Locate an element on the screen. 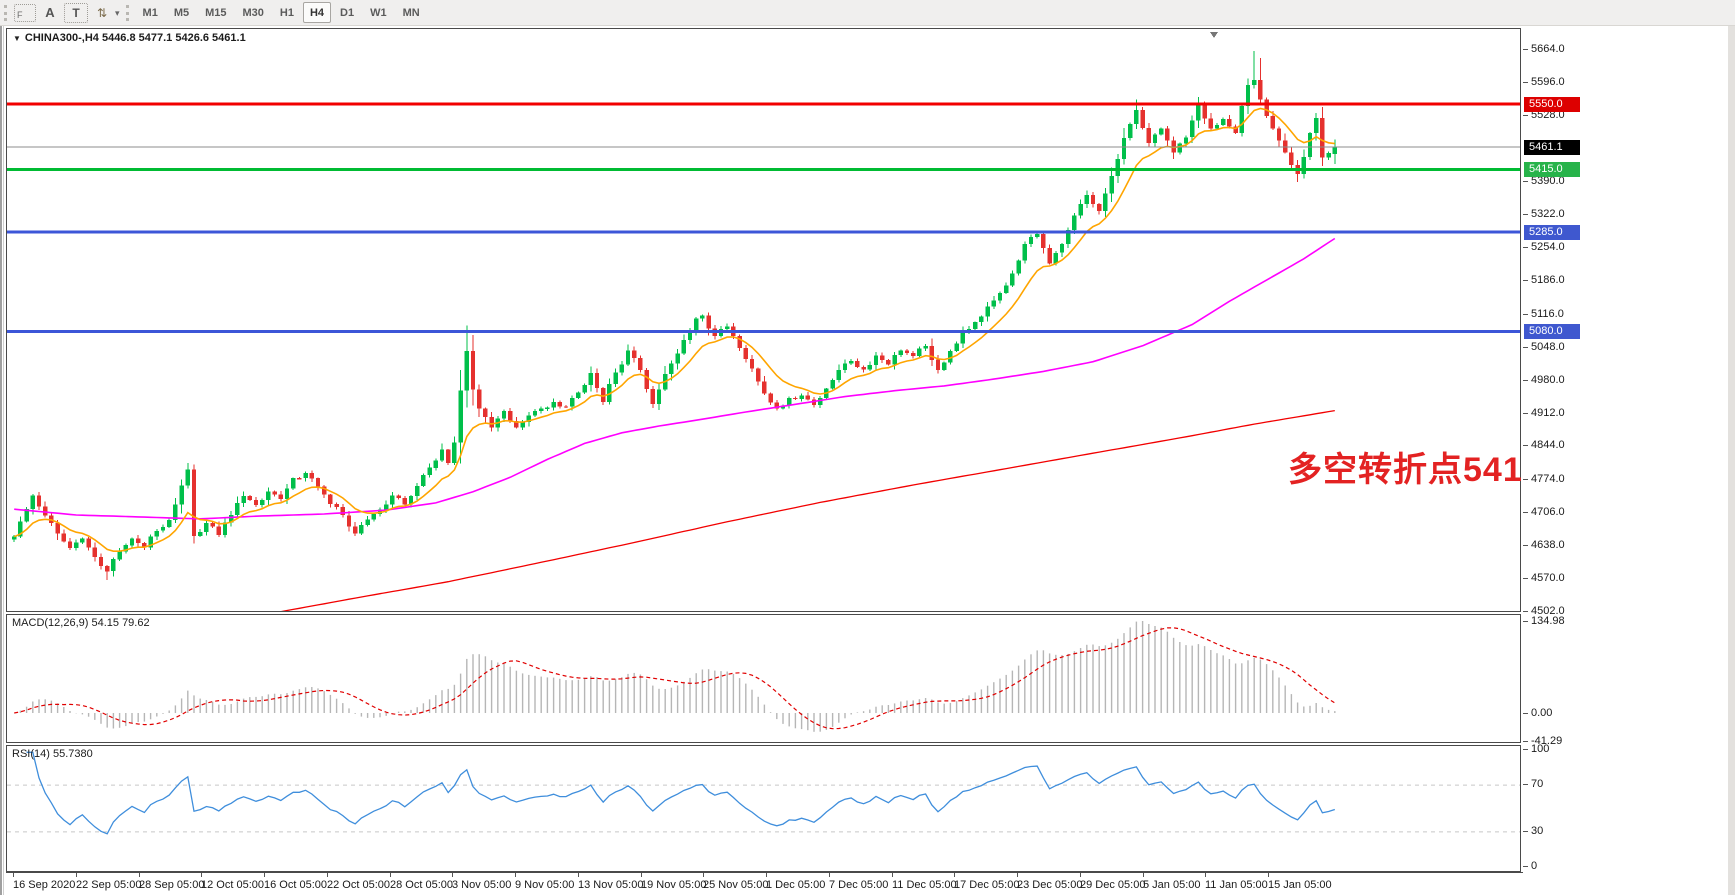  timeframe-button-M5: M5 is located at coordinates (181, 12).